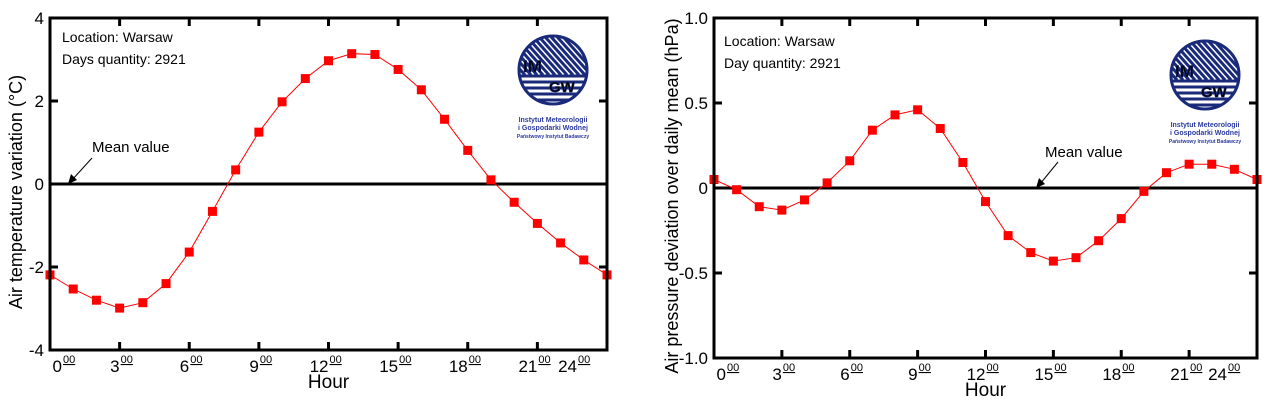  Describe the element at coordinates (1179, 374) in the screenshot. I see `x-tick-label-hour: 21` at that location.